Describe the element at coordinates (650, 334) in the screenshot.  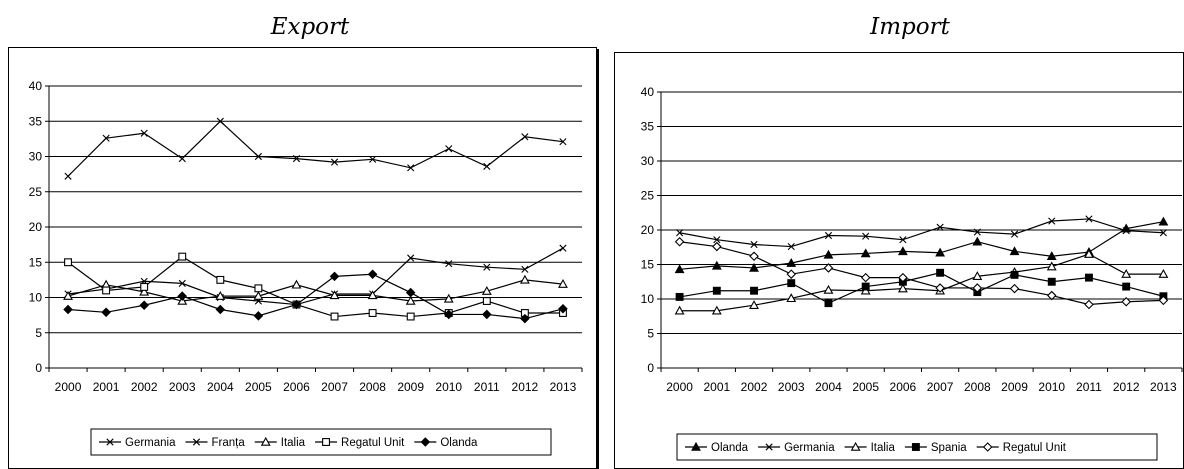
I see `import-y-tick-label: 5` at that location.